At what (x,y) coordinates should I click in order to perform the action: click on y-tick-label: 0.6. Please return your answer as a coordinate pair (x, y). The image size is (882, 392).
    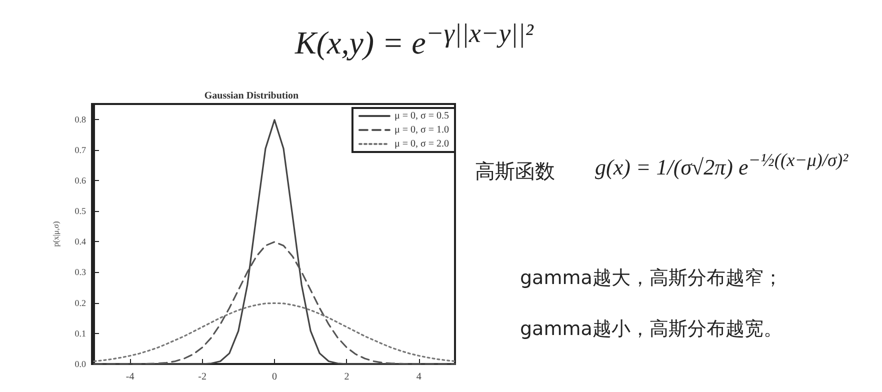
    Looking at the image, I should click on (80, 180).